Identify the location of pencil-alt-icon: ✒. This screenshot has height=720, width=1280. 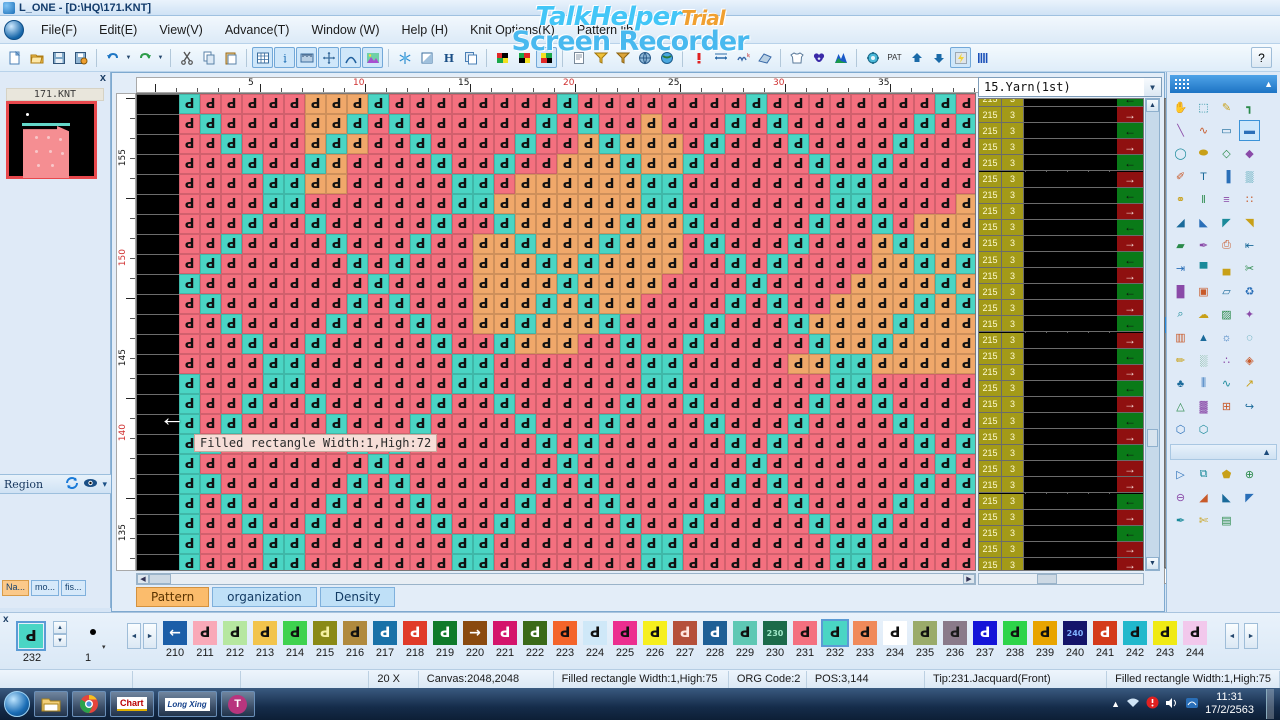
(1180, 521).